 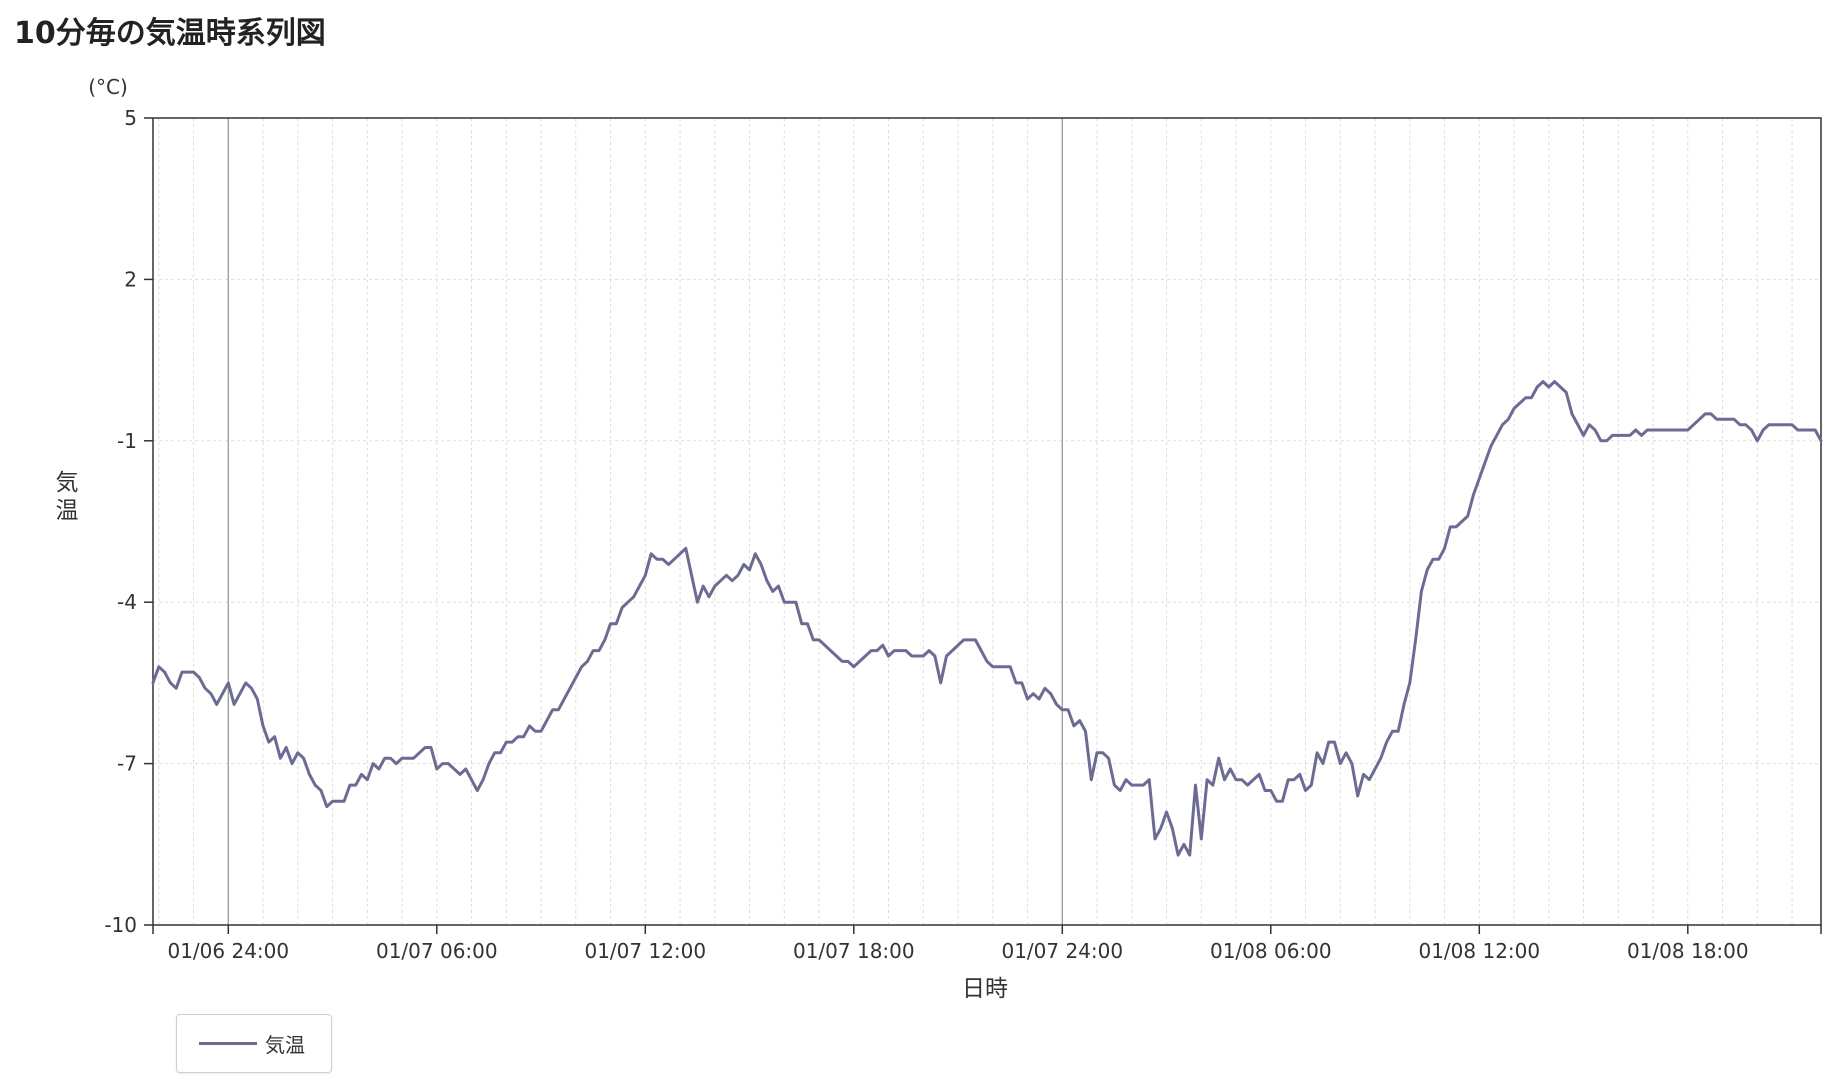 I want to click on x-tick-label: 01/07 24:00, so click(x=1062, y=951).